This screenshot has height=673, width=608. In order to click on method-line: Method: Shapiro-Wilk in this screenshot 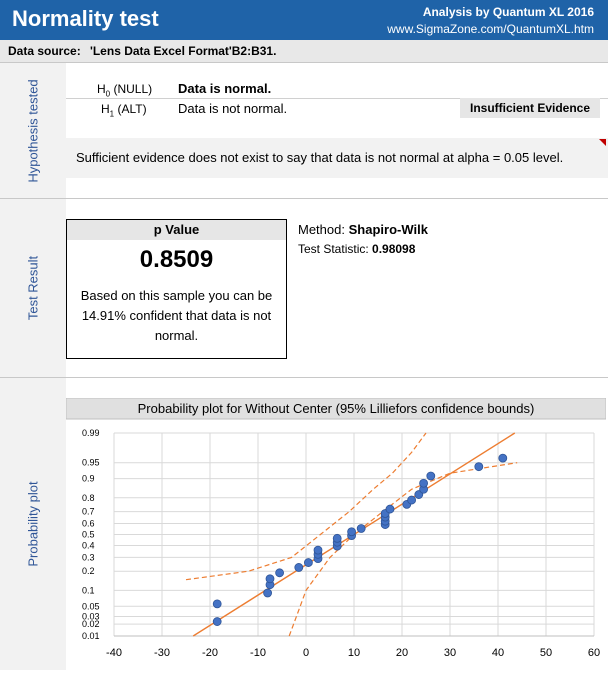, I will do `click(363, 229)`.